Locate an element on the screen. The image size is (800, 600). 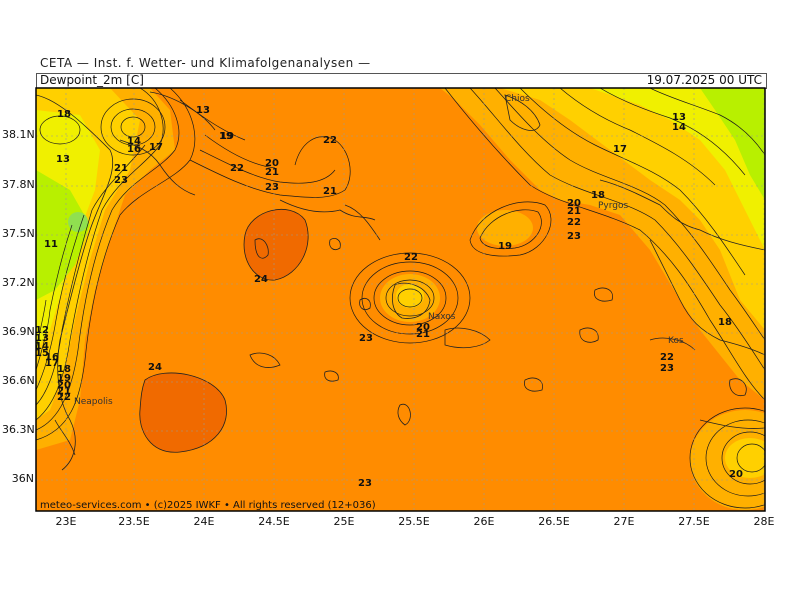
lat-tick-label: 37.5N is located at coordinates (18, 233).